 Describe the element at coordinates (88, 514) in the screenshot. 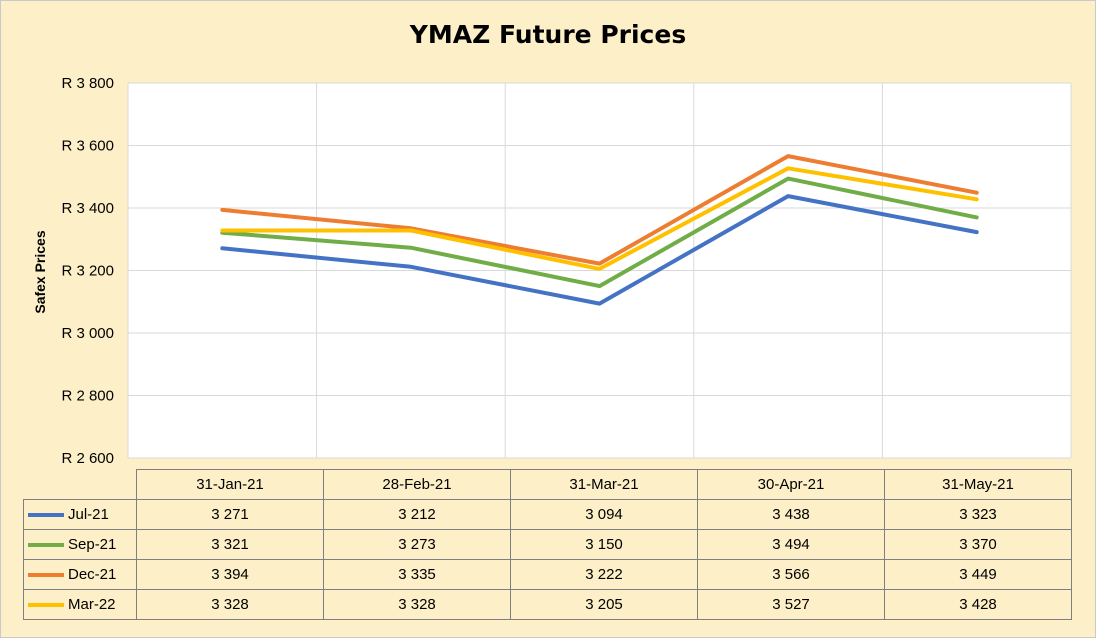

I see `series-name: Jul-21` at that location.